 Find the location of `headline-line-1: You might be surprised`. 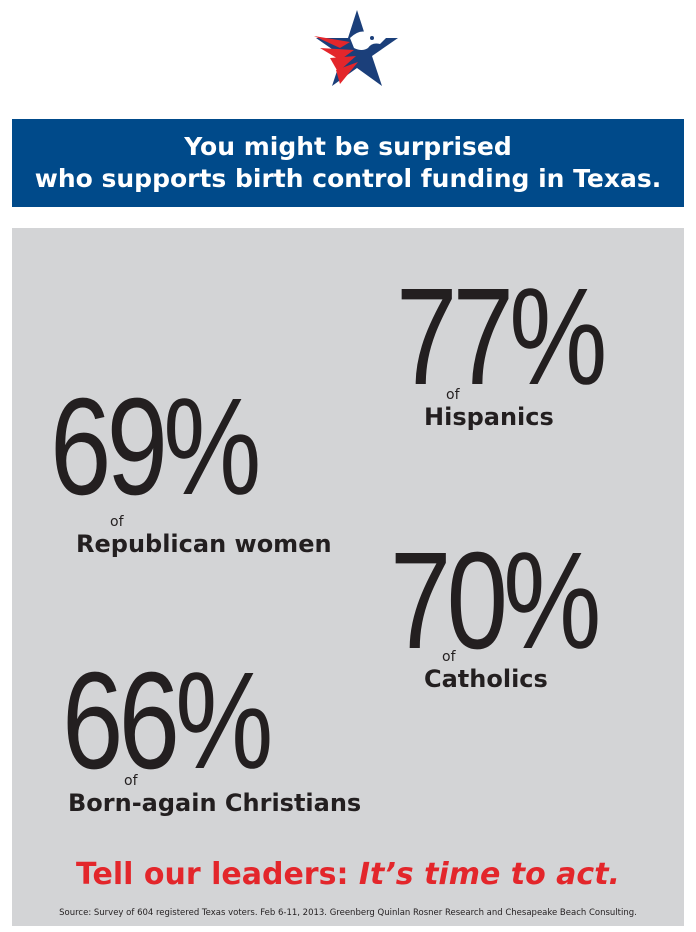

headline-line-1: You might be surprised is located at coordinates (348, 146).